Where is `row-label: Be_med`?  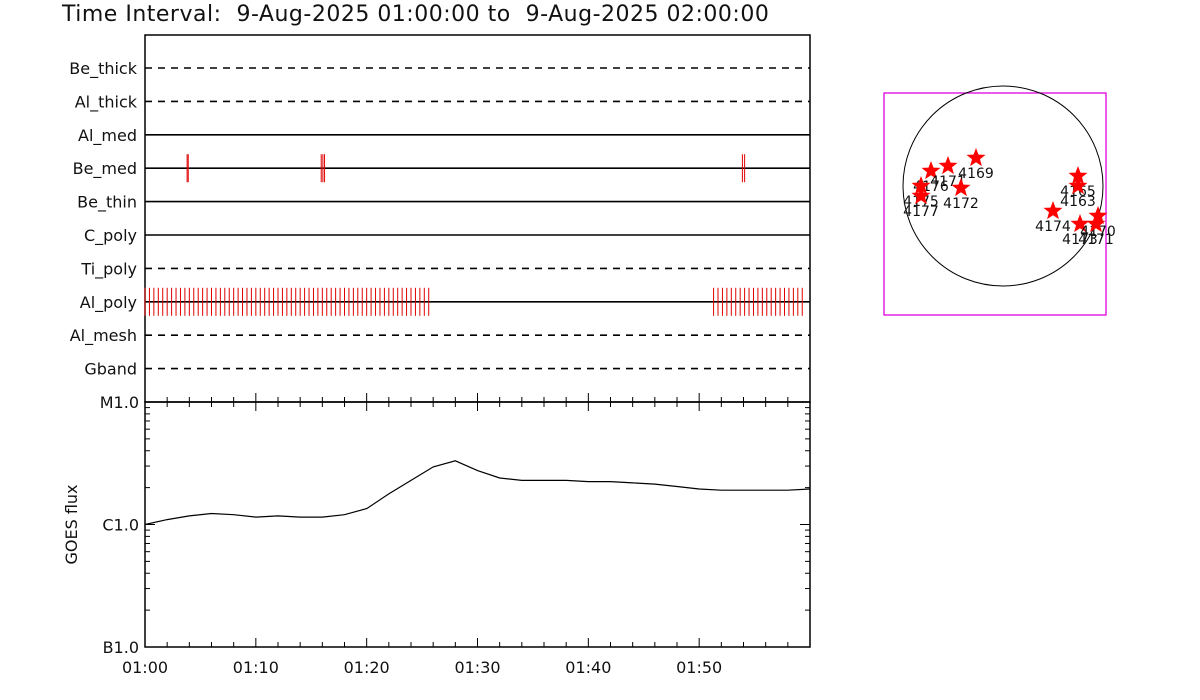 row-label: Be_med is located at coordinates (105, 169).